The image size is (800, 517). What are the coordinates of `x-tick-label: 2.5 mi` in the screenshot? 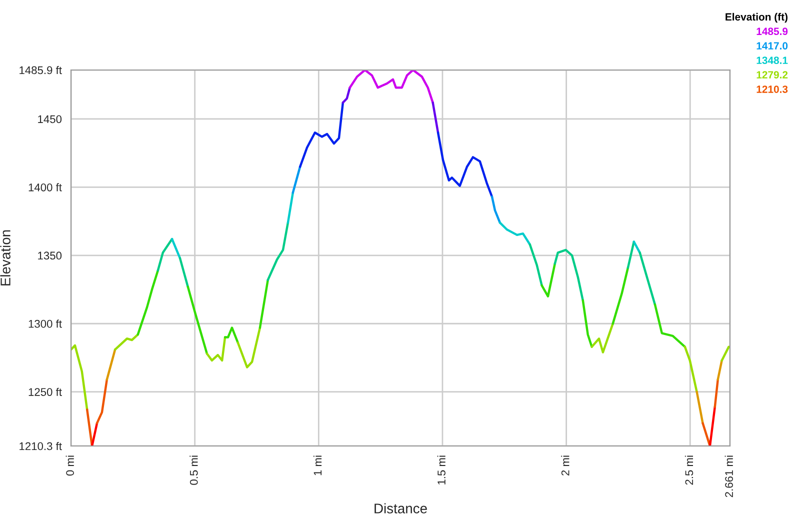 It's located at (689, 470).